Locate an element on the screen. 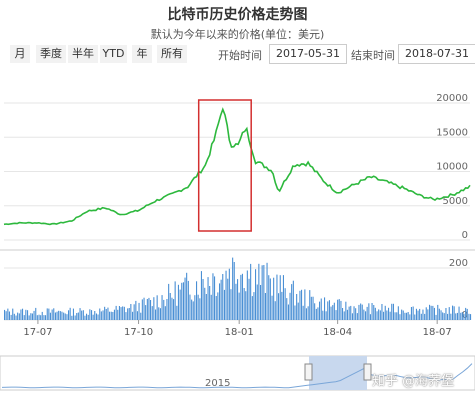 Image resolution: width=475 pixels, height=400 pixels. end-date-input: 2018-07-31 is located at coordinates (436, 54).